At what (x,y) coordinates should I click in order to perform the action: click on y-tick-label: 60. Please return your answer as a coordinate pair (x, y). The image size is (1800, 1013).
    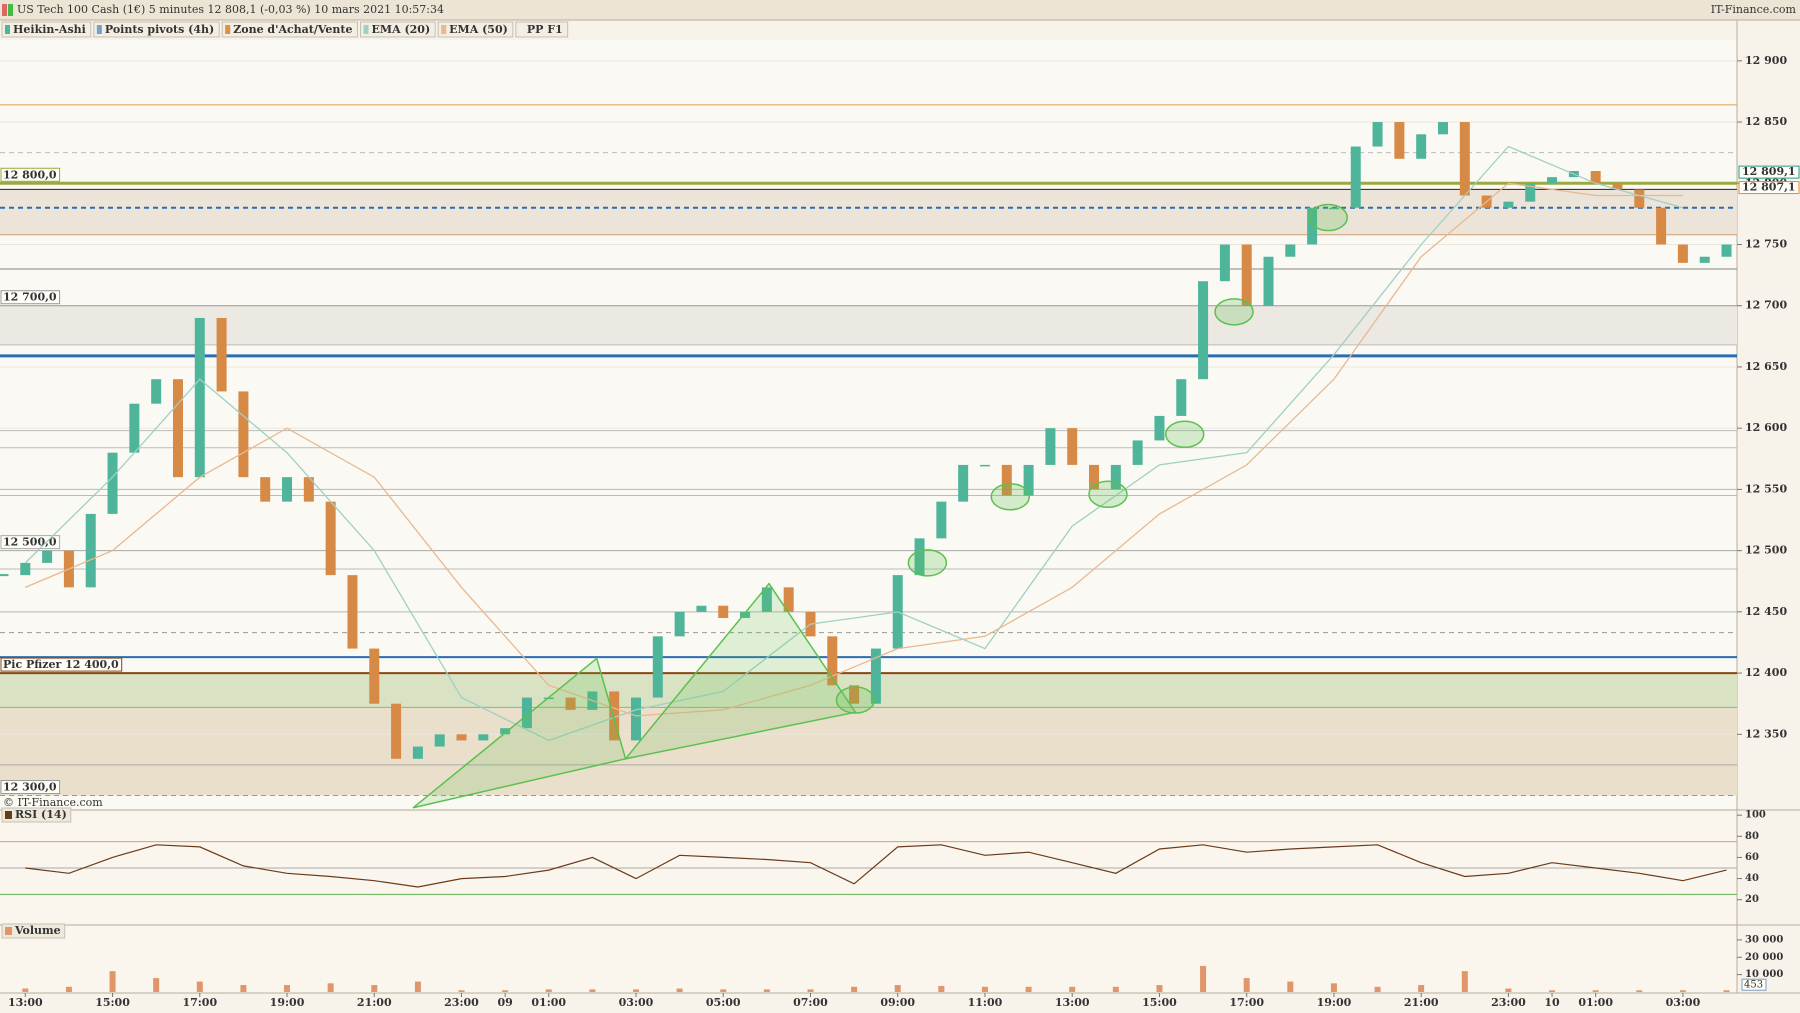
    Looking at the image, I should click on (1752, 857).